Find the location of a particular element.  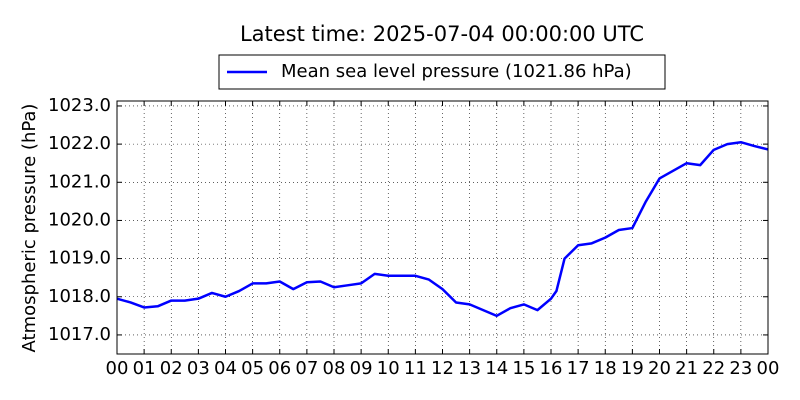

x-tick-label: 06 is located at coordinates (279, 368).